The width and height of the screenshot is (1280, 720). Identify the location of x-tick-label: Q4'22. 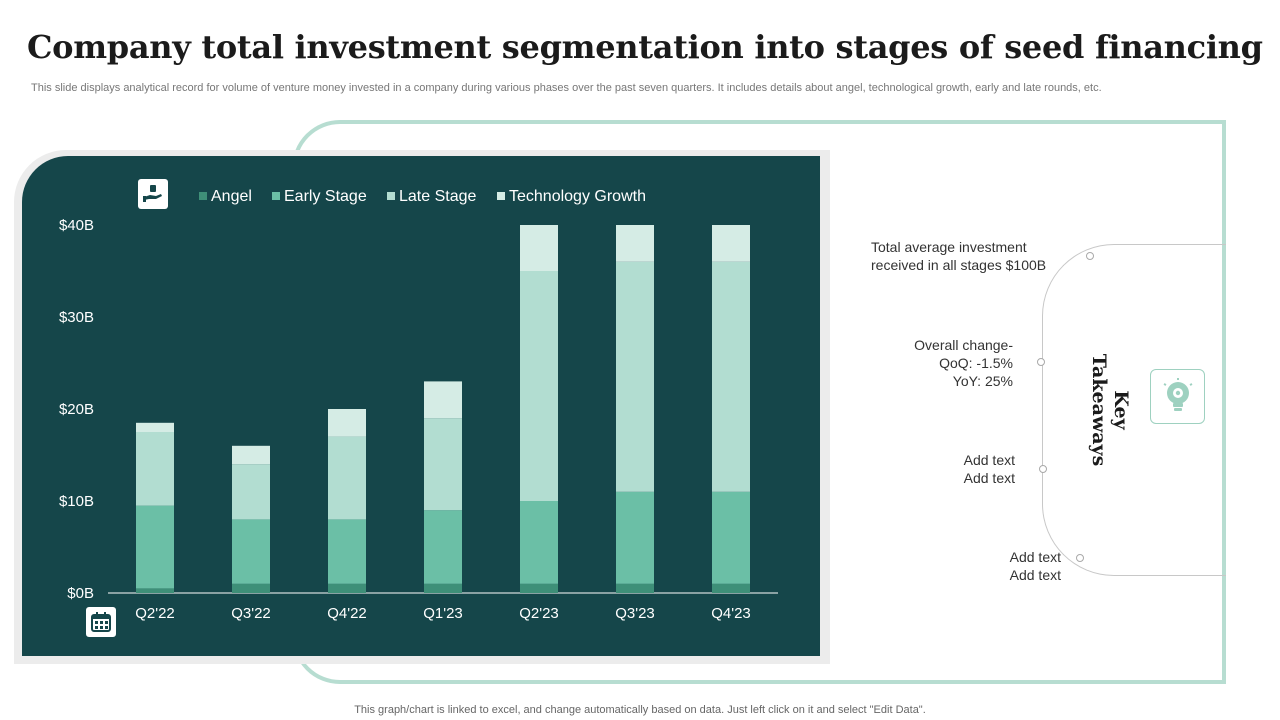
(347, 613).